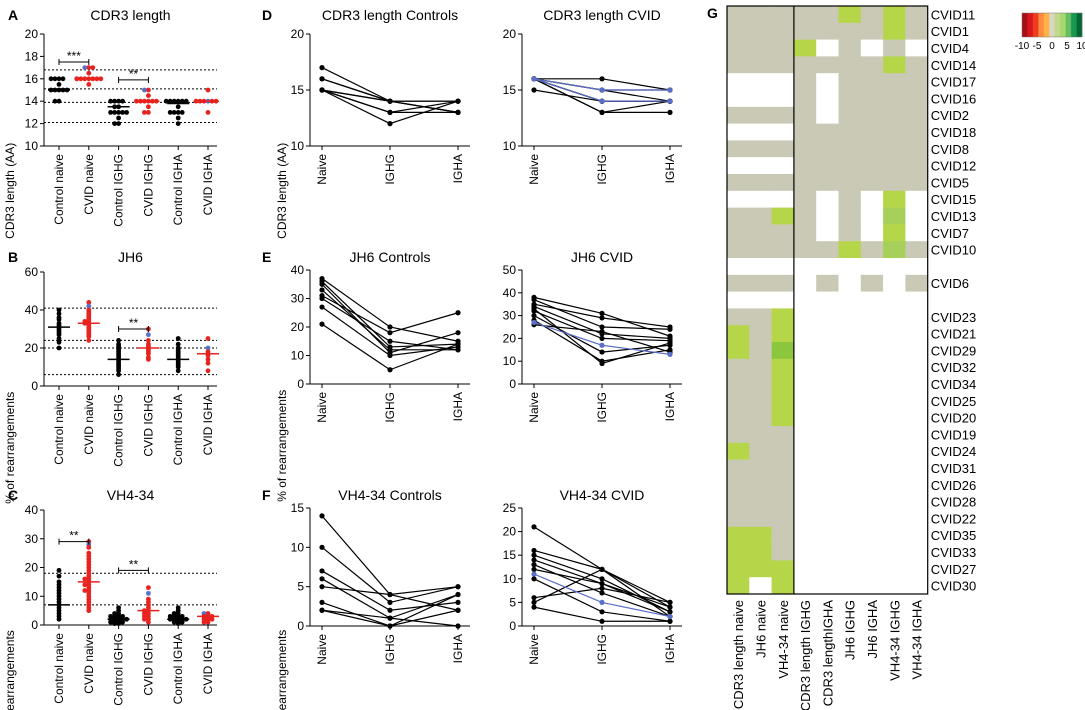 Image resolution: width=1085 pixels, height=710 pixels. Describe the element at coordinates (512, 602) in the screenshot. I see `y-tick-label: 5` at that location.